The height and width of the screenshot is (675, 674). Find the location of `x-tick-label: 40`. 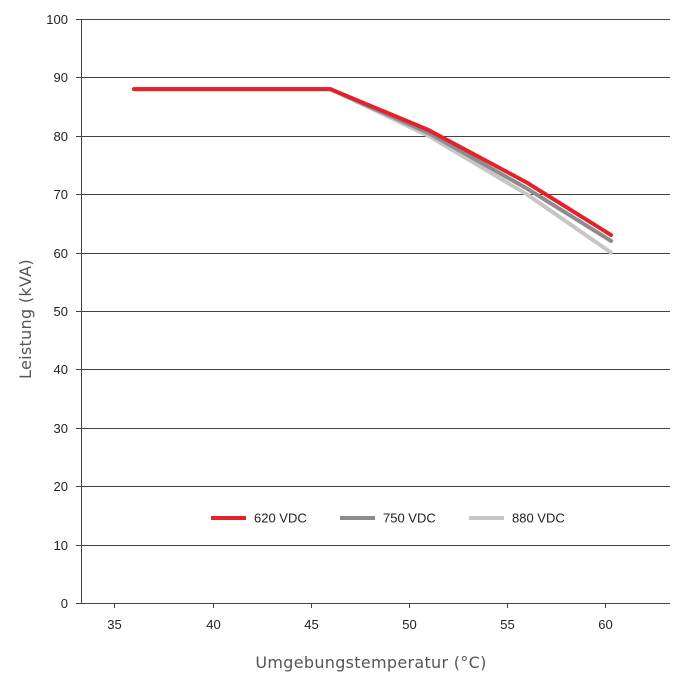

x-tick-label: 40 is located at coordinates (213, 624).